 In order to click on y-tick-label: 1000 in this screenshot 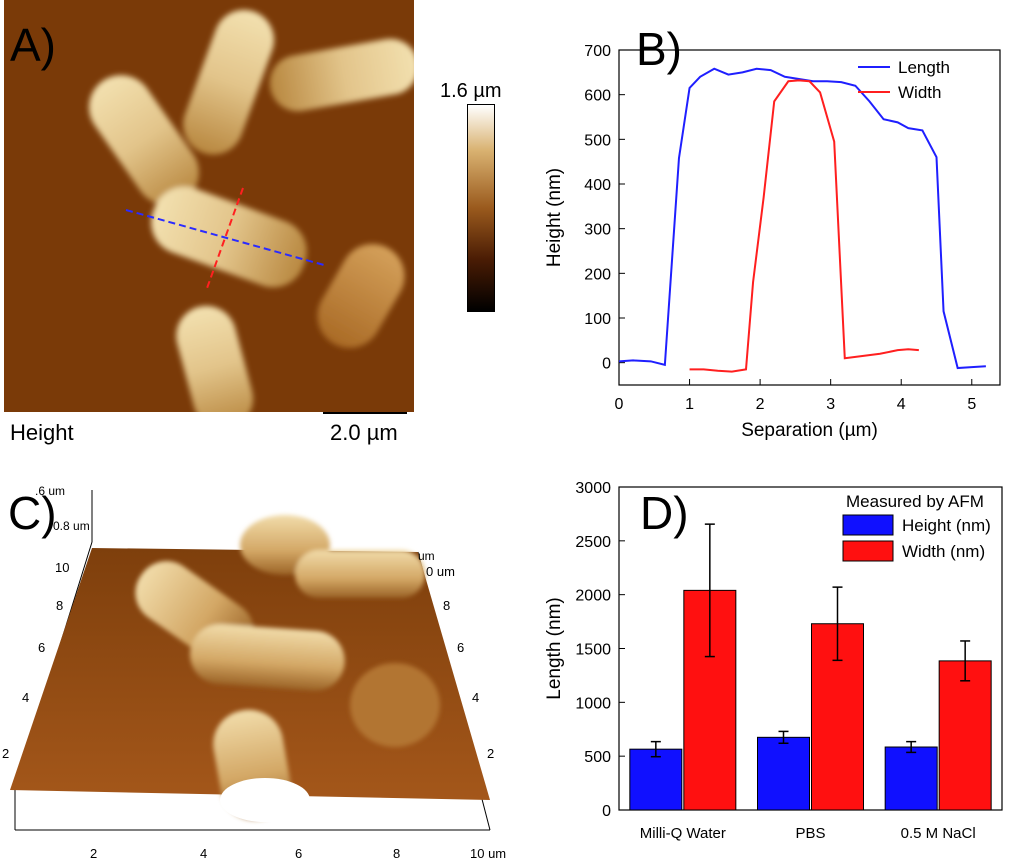, I will do `click(593, 703)`.